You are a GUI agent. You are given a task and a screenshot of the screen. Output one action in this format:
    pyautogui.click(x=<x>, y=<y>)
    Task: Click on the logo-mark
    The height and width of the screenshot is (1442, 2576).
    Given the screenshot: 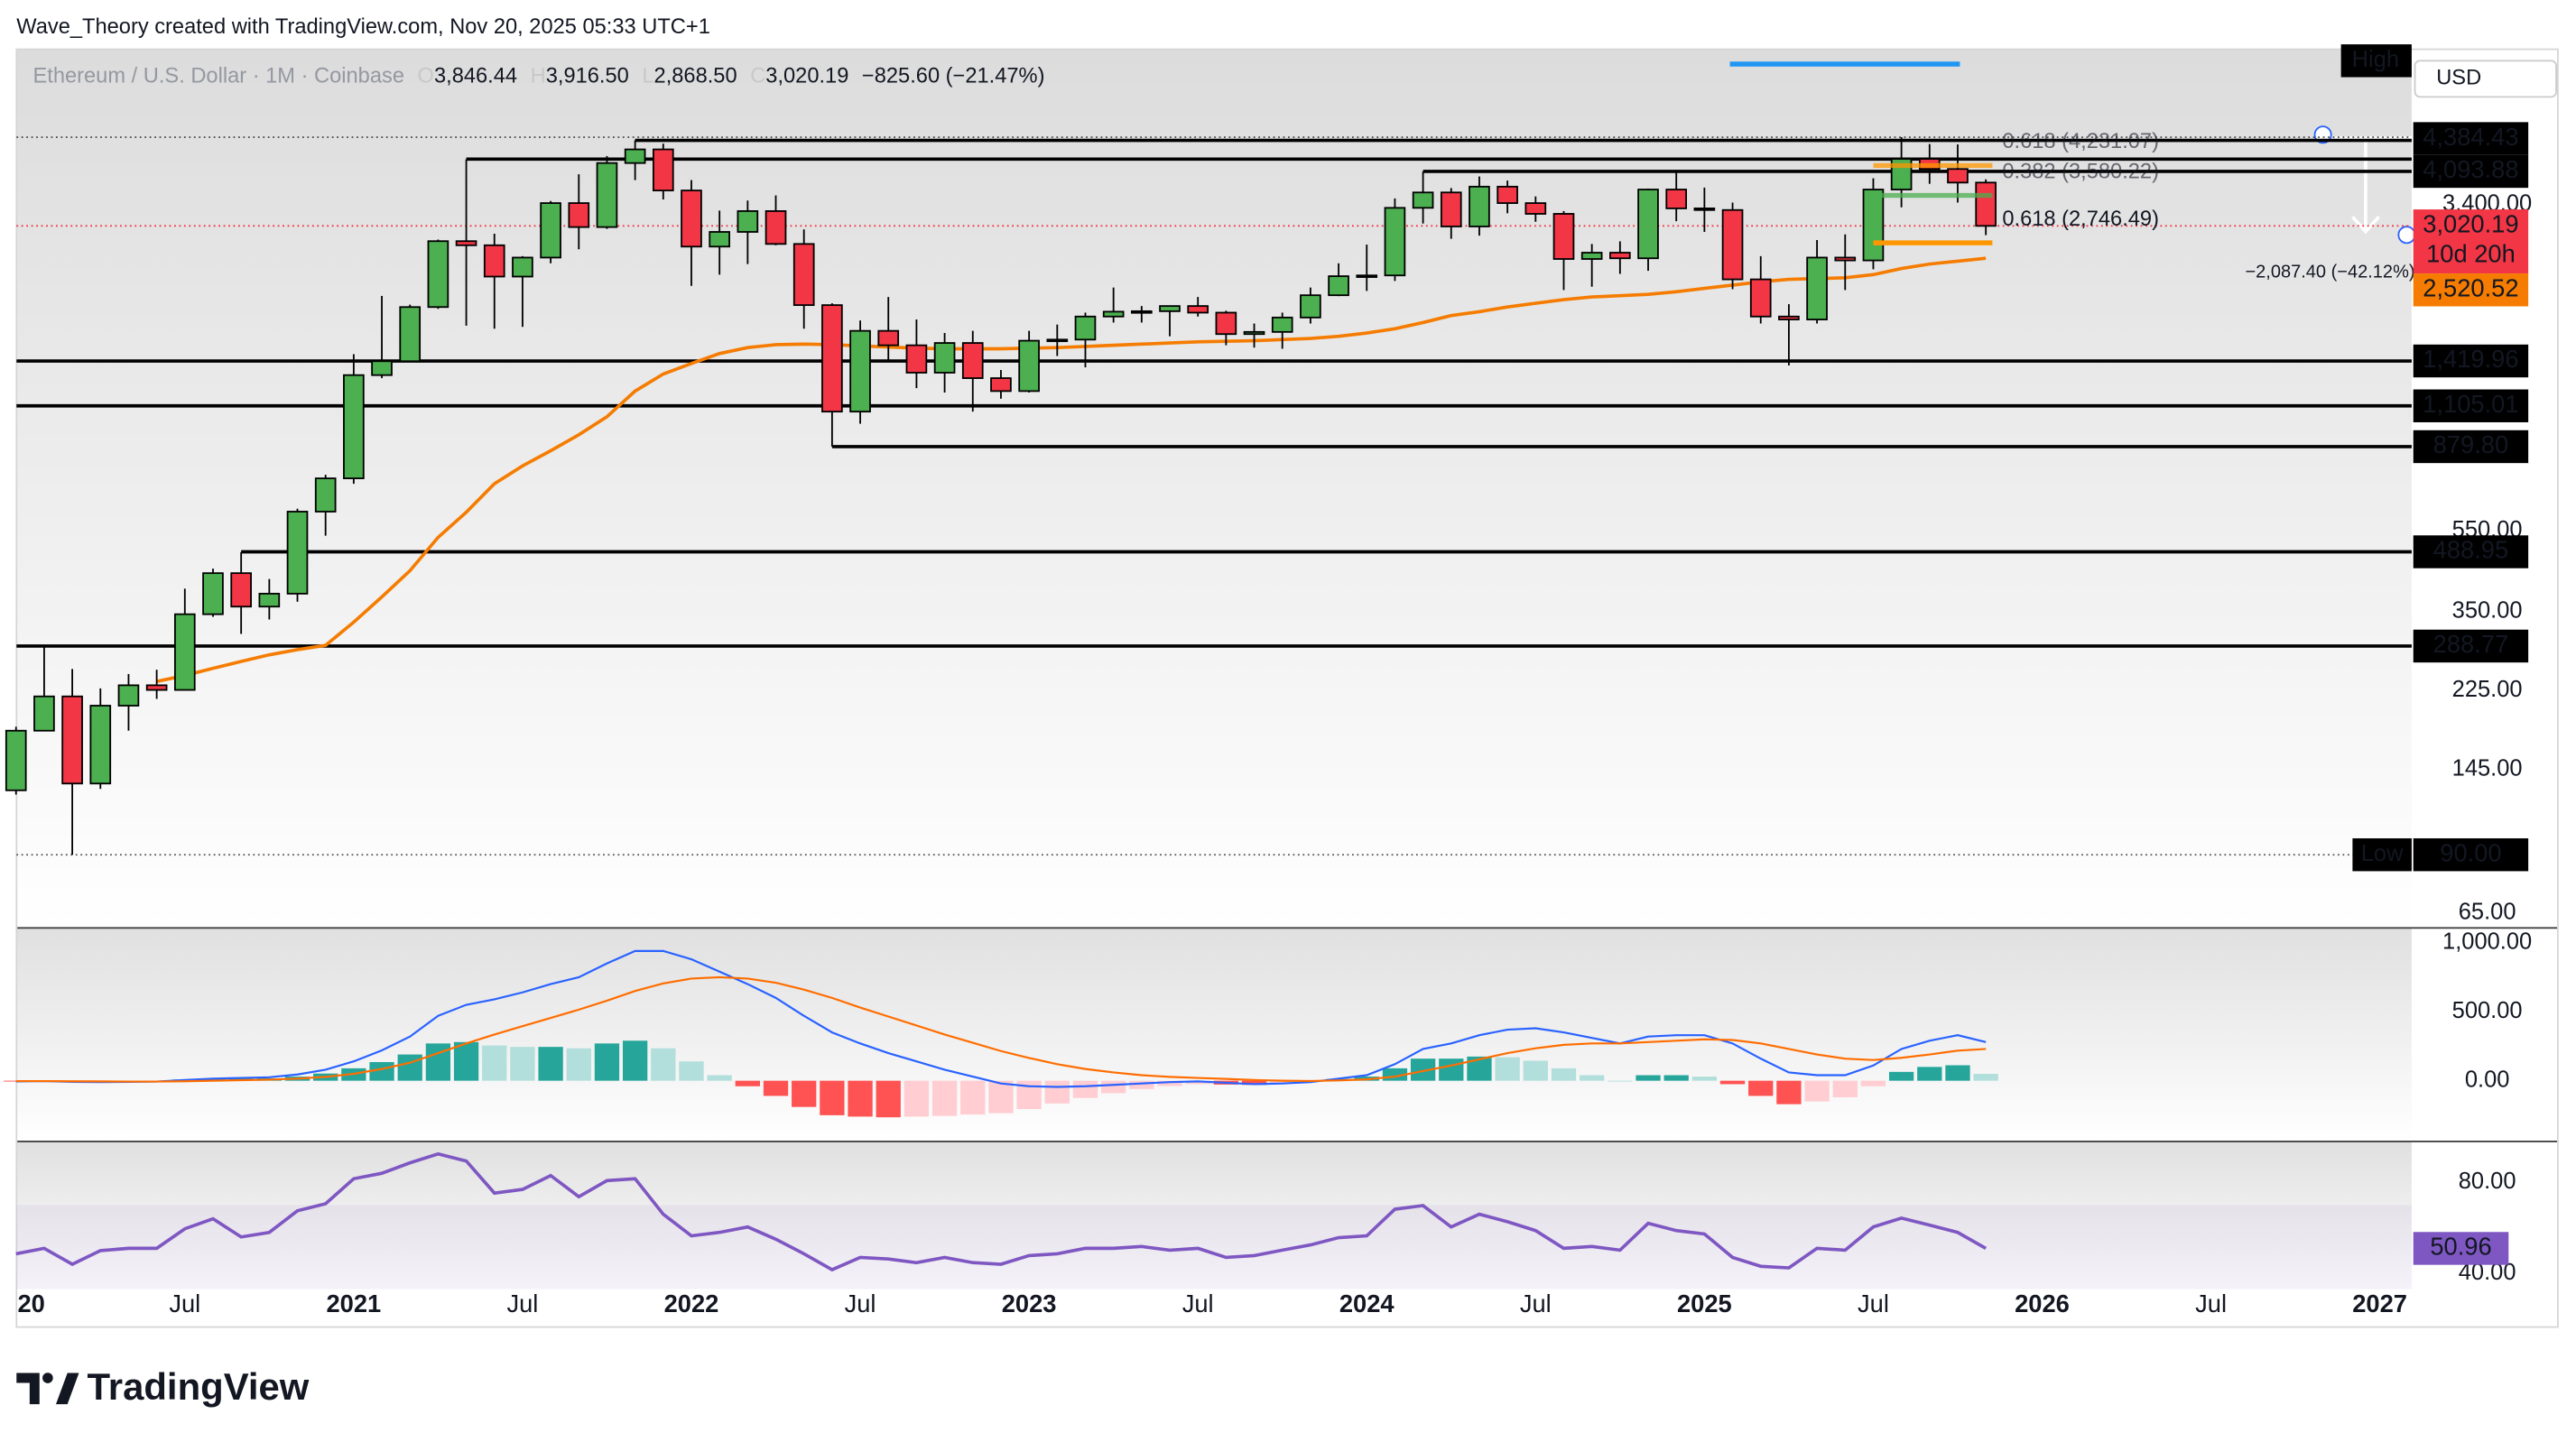 What is the action you would take?
    pyautogui.click(x=67, y=1389)
    